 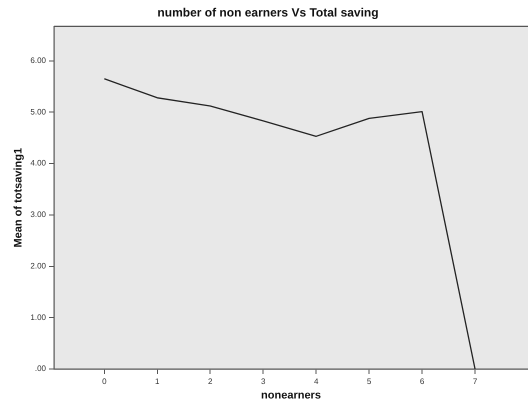 What do you see at coordinates (18, 198) in the screenshot?
I see `y-axis-title: Mean of totsaving1` at bounding box center [18, 198].